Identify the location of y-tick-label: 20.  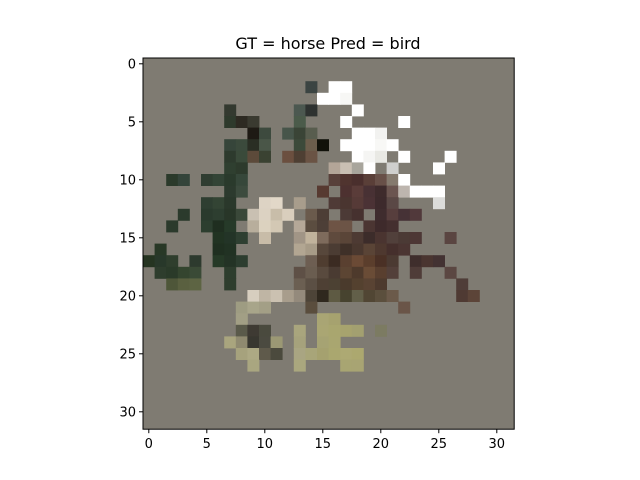
(127, 296).